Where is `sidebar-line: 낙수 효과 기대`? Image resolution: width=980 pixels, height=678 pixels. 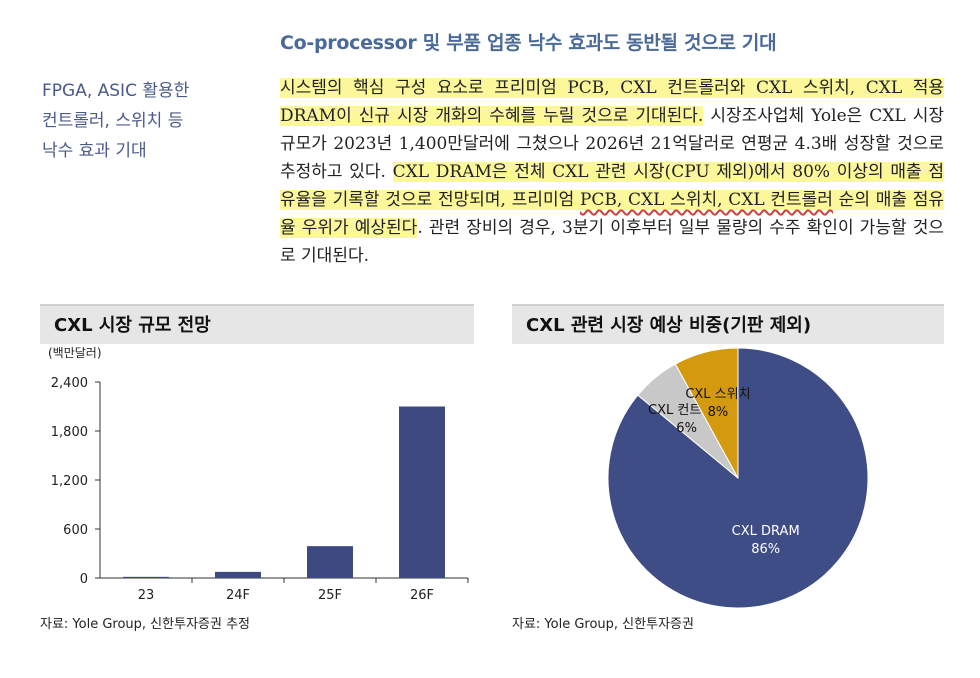
sidebar-line: 낙수 효과 기대 is located at coordinates (94, 151).